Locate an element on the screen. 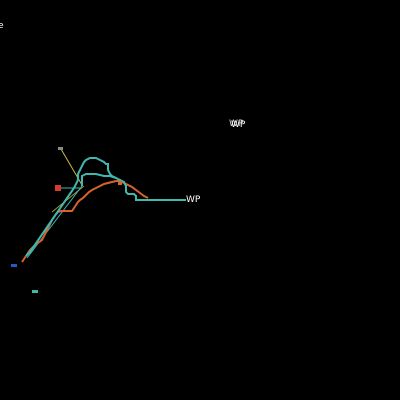 Image resolution: width=400 pixels, height=400 pixels. marker-orange-small is located at coordinates (120, 183).